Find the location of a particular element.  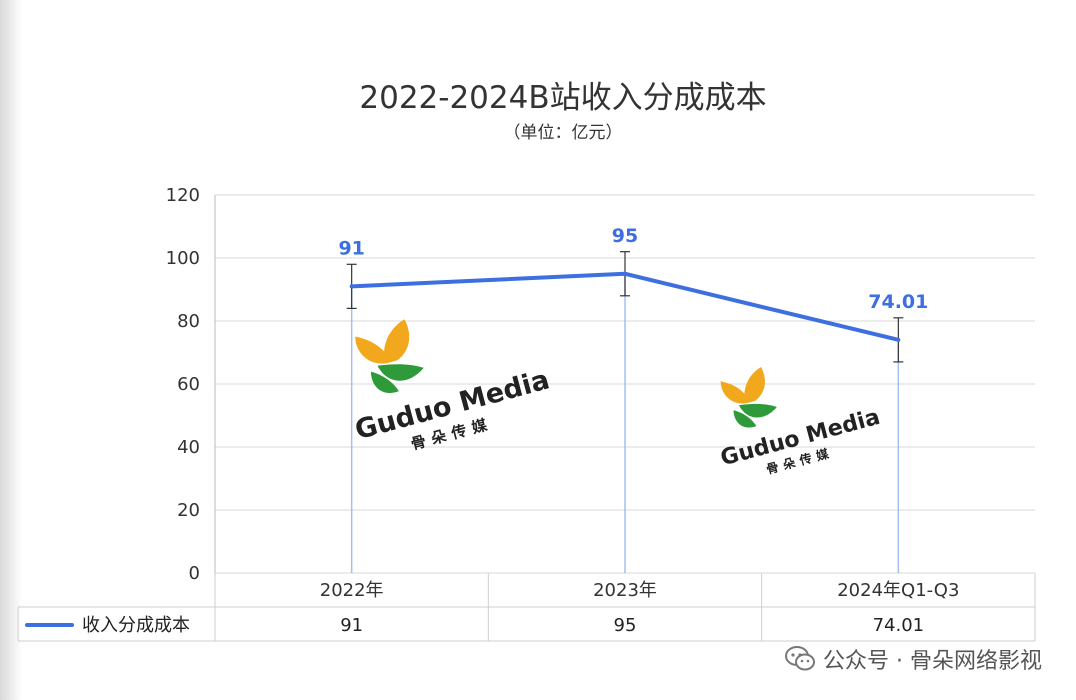

table-value: 95 is located at coordinates (625, 625).